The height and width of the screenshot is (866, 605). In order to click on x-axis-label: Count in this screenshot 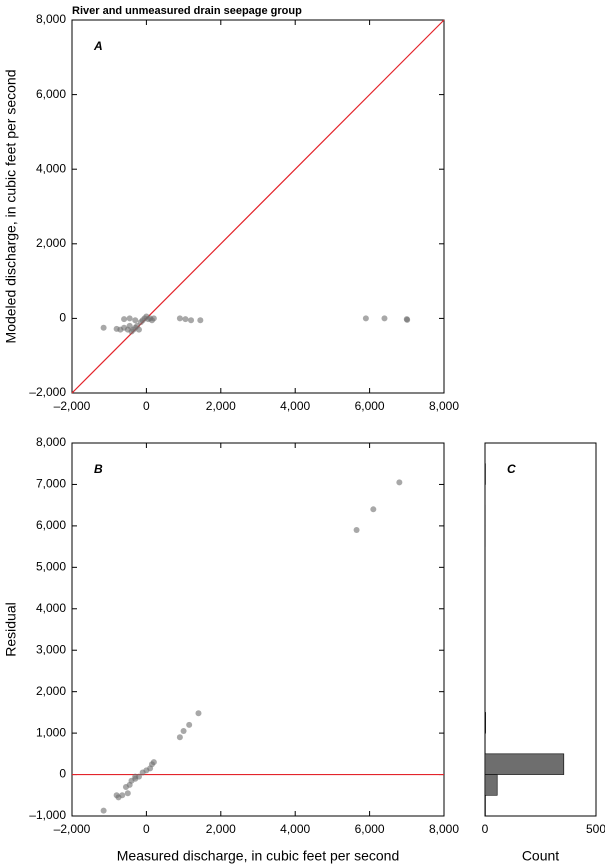, I will do `click(540, 856)`.